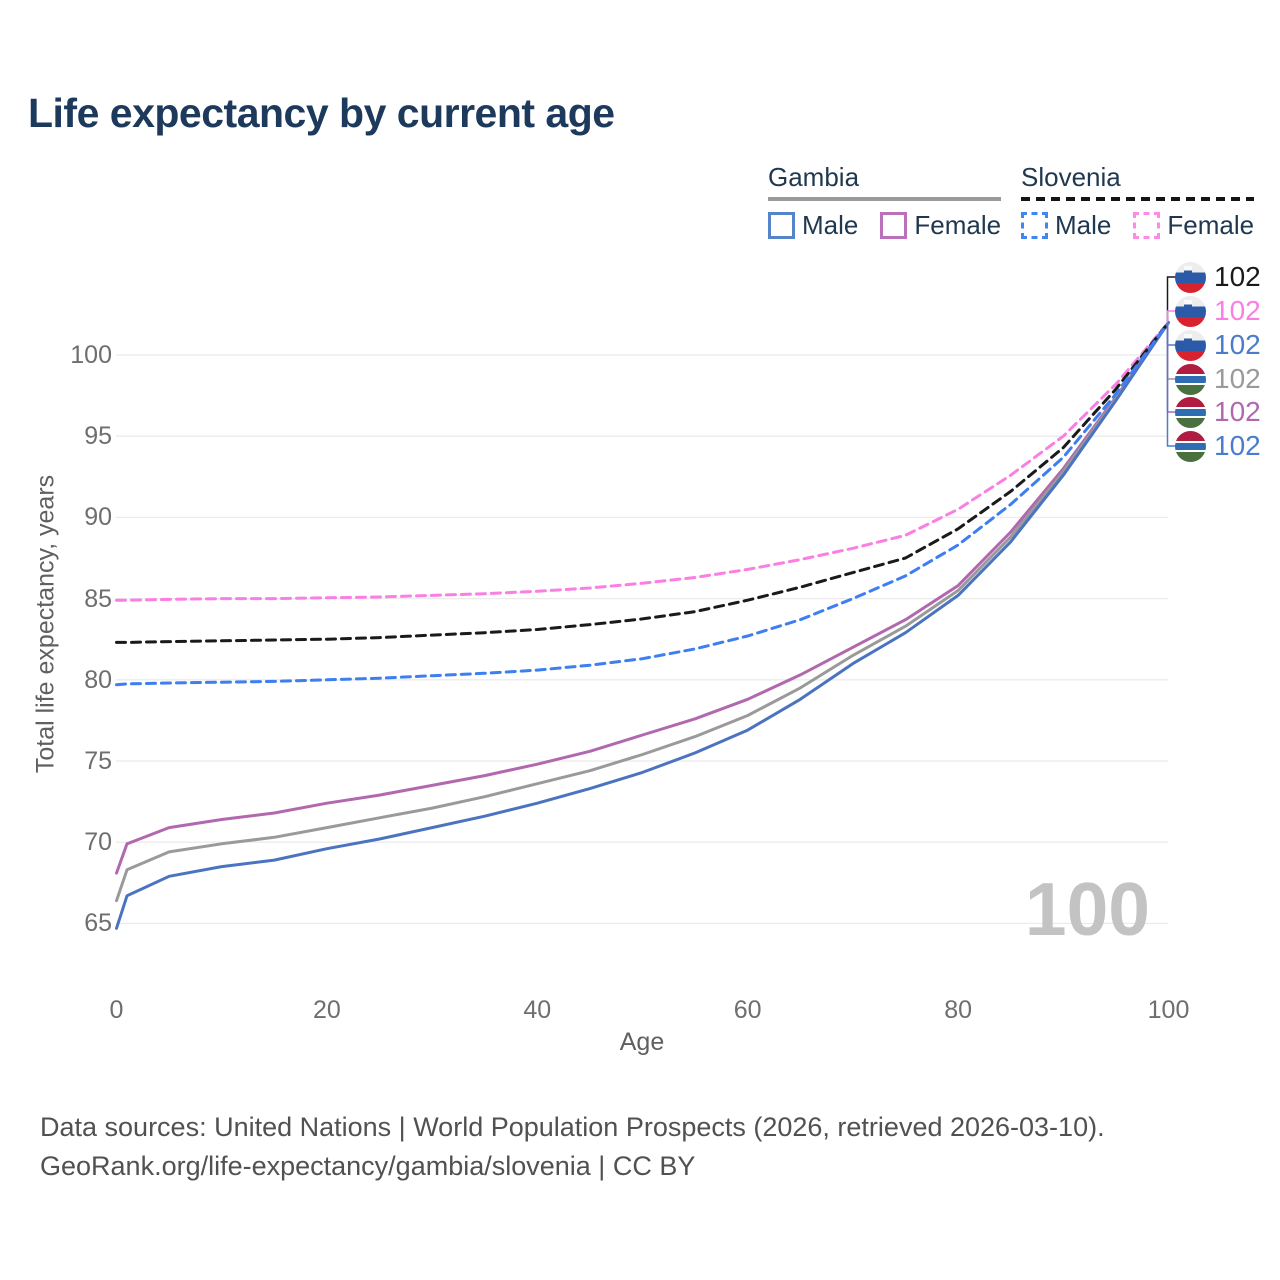  I want to click on end-label-slovenia-male: 102, so click(1218, 345).